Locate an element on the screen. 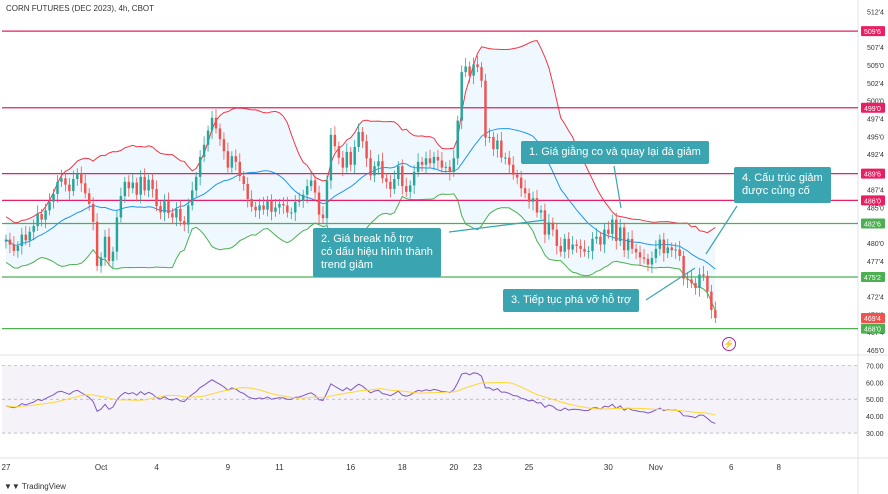  callout-4-pointer is located at coordinates (721, 230).